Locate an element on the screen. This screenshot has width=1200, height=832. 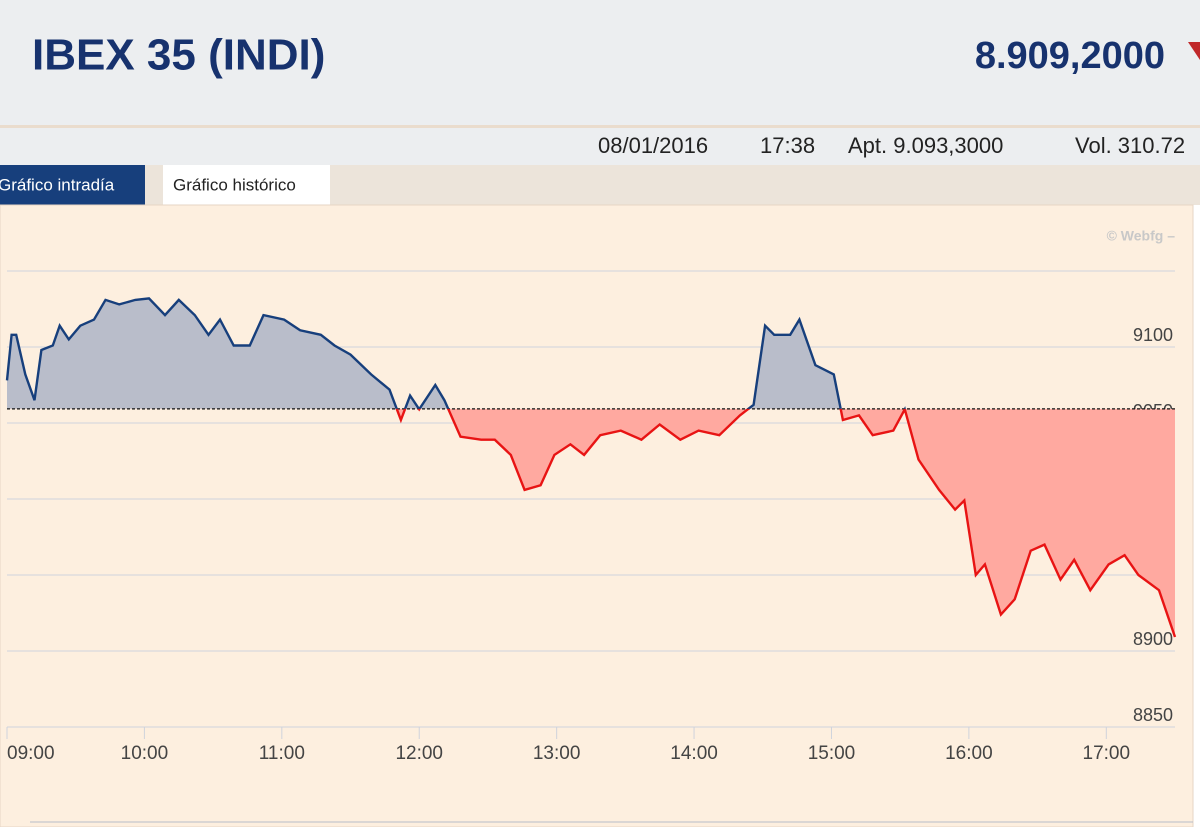
x-tick-label: 10:00 is located at coordinates (145, 753).